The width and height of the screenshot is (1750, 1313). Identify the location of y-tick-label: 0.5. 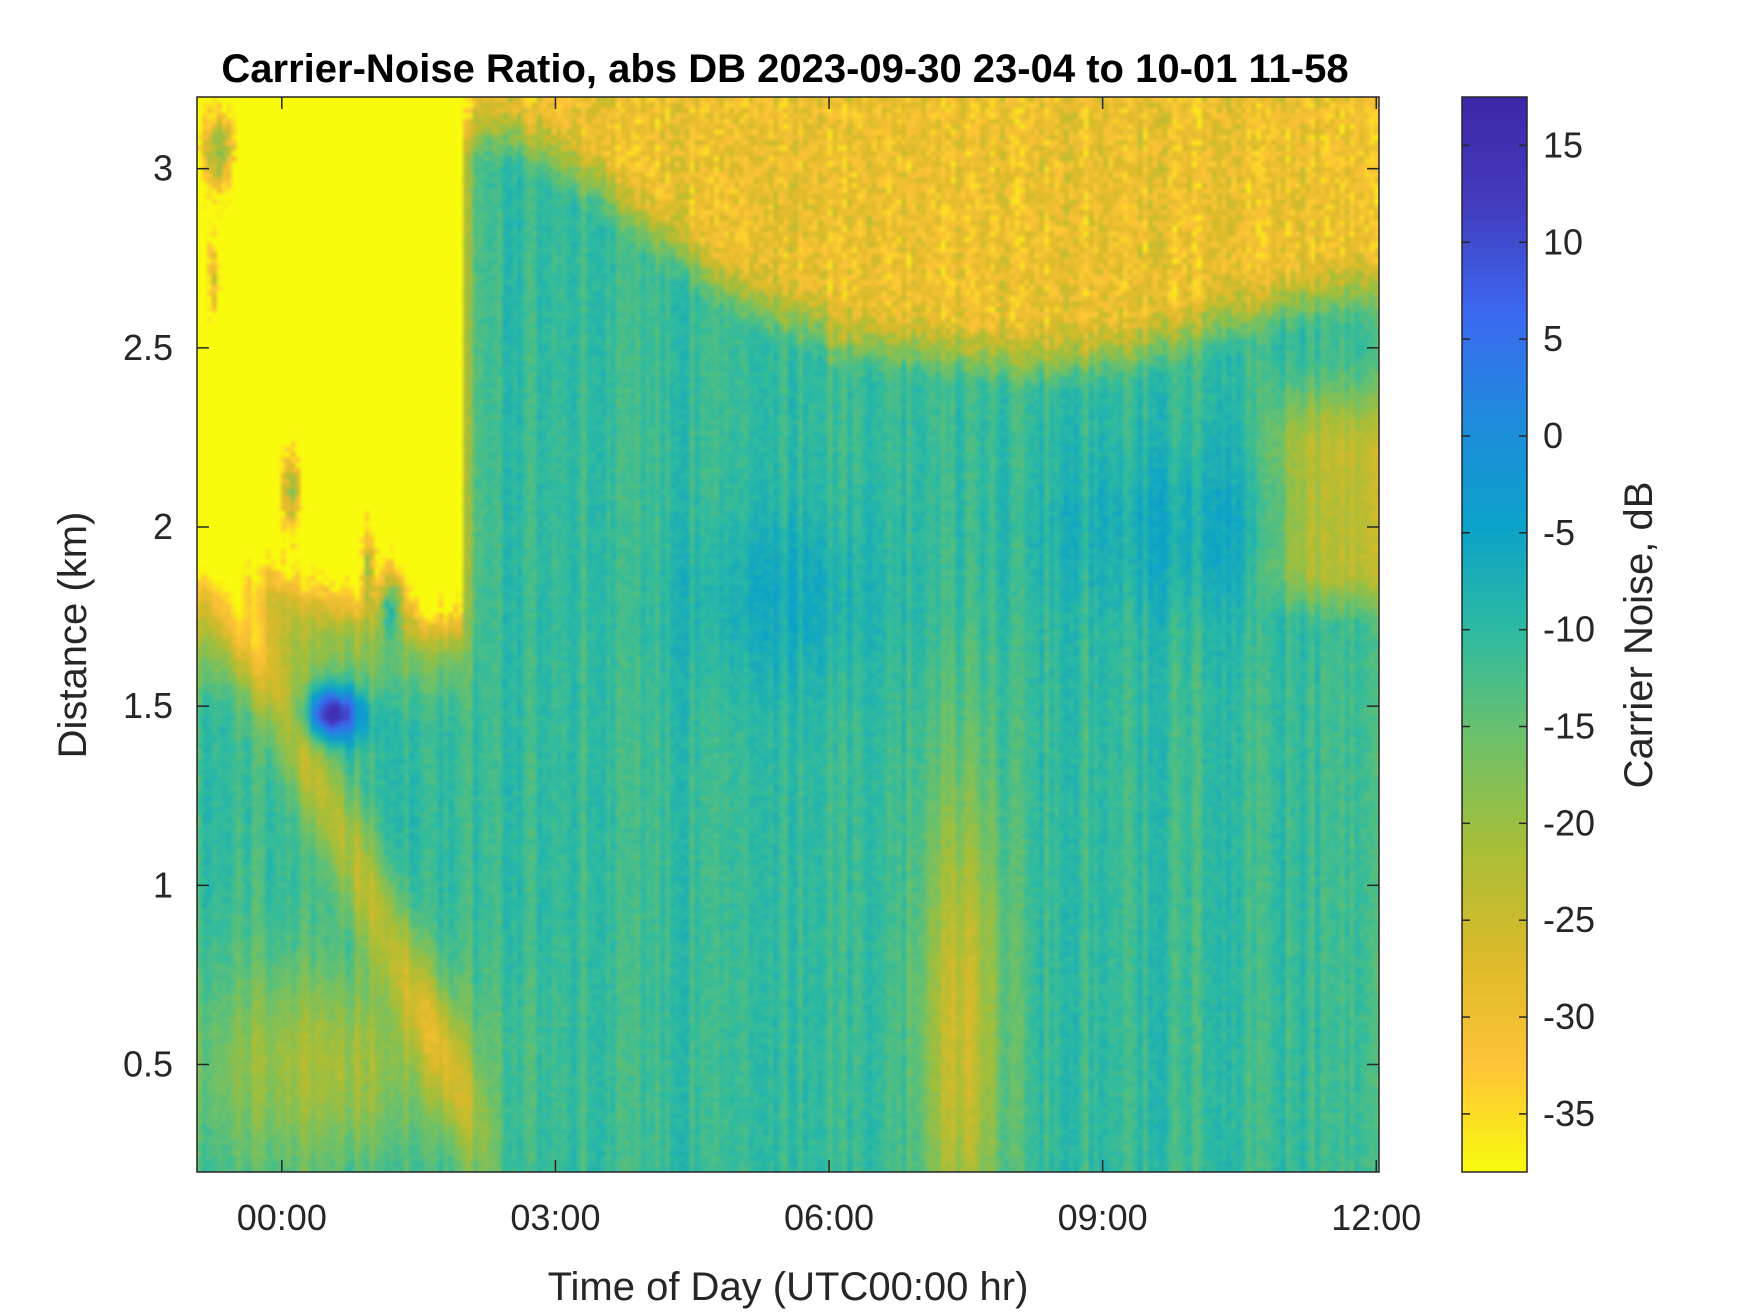
(148, 1064).